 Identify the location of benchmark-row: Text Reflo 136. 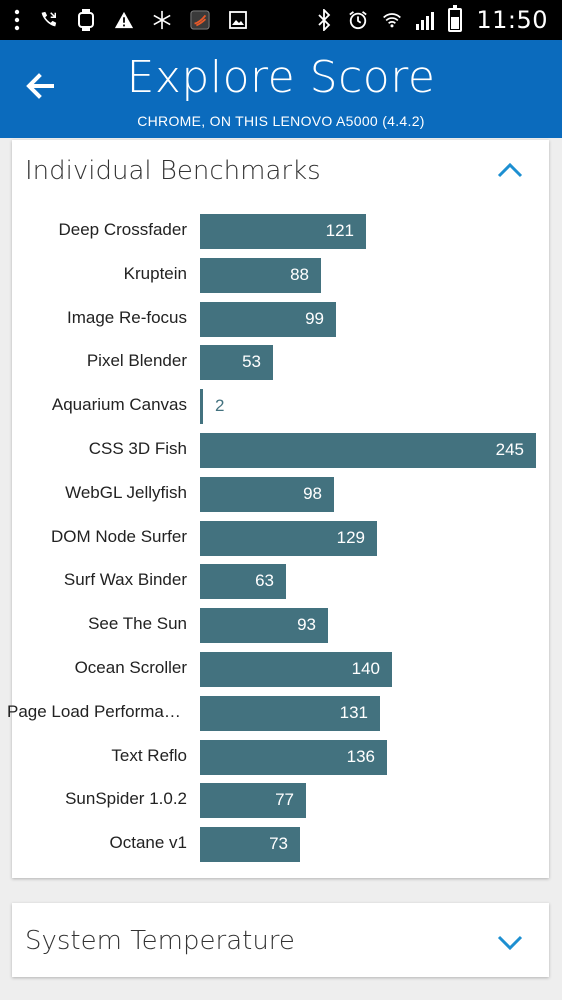
(280, 760).